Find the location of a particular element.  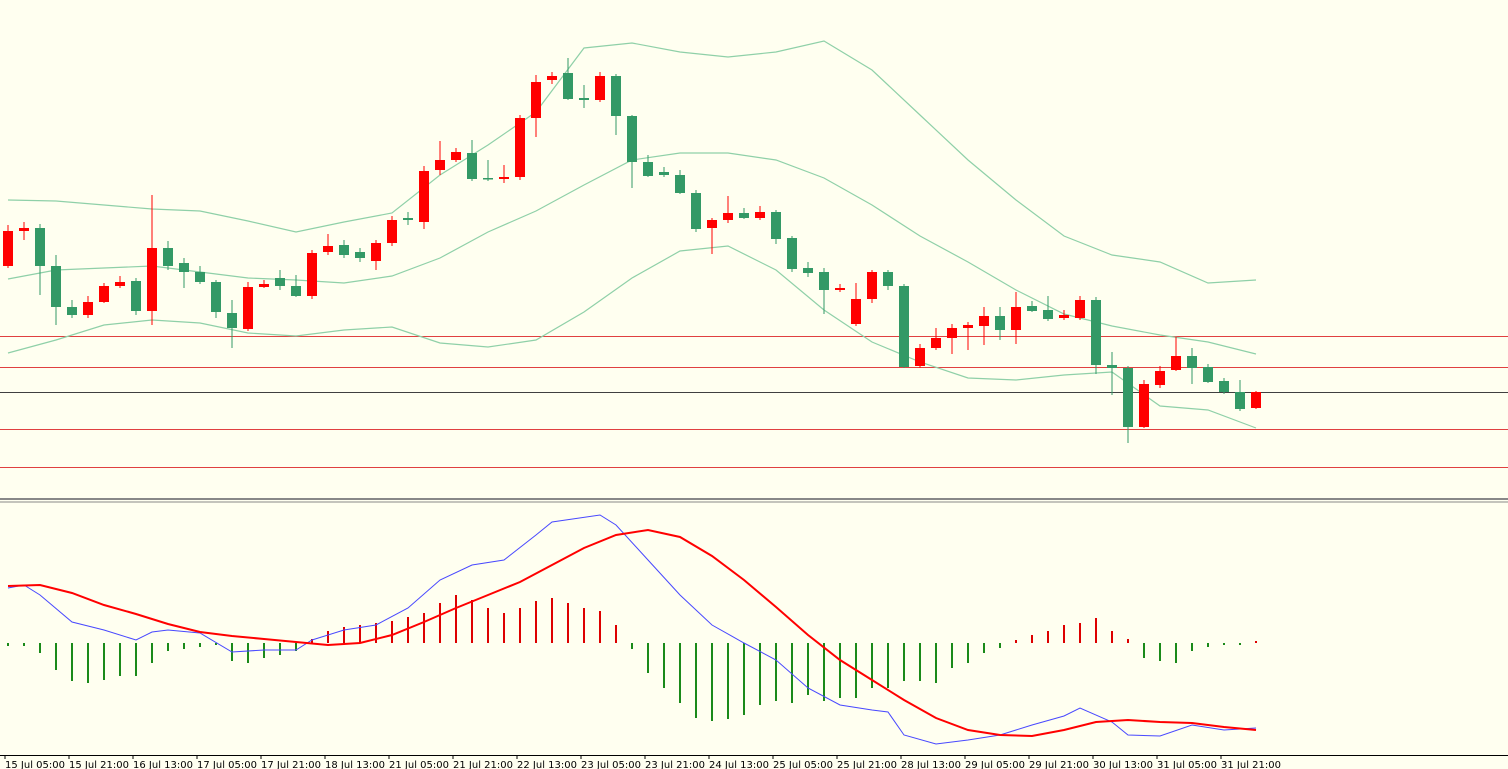

x-tick-label: 22 Jul 13:00 is located at coordinates (547, 764).